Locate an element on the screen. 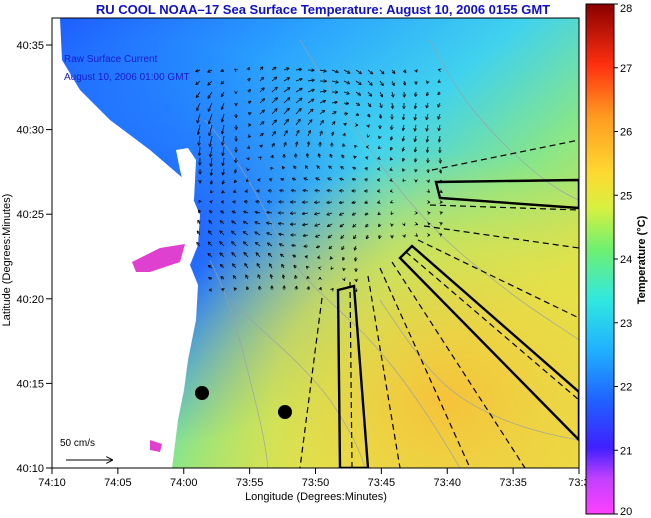  x-tick-label: 73:50 is located at coordinates (316, 483).